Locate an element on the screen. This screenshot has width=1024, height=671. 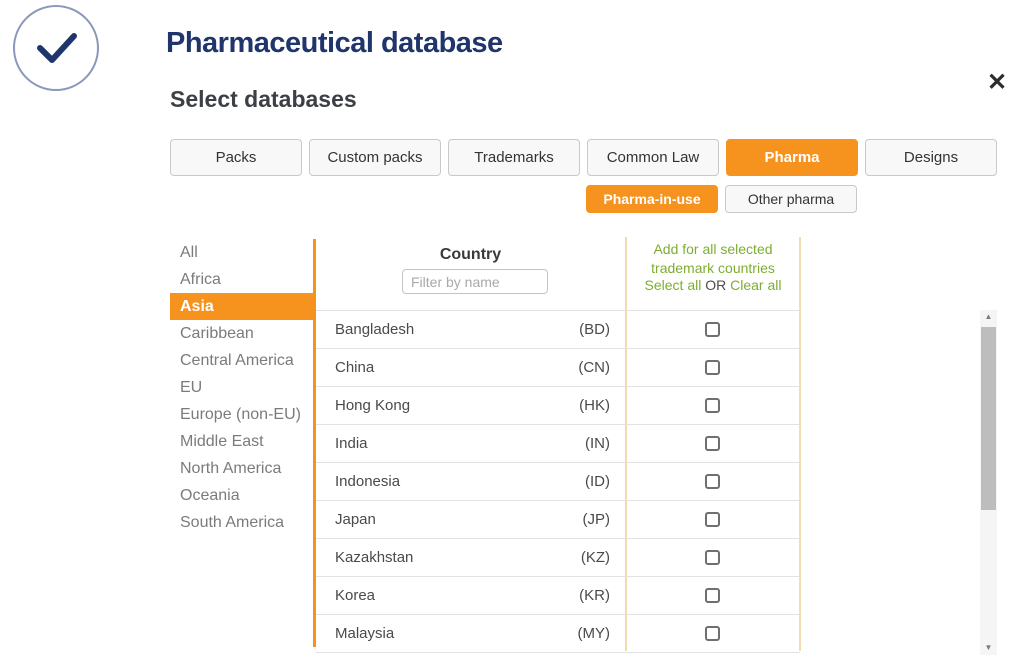
page-title: Pharmaceutical database is located at coordinates (334, 43).